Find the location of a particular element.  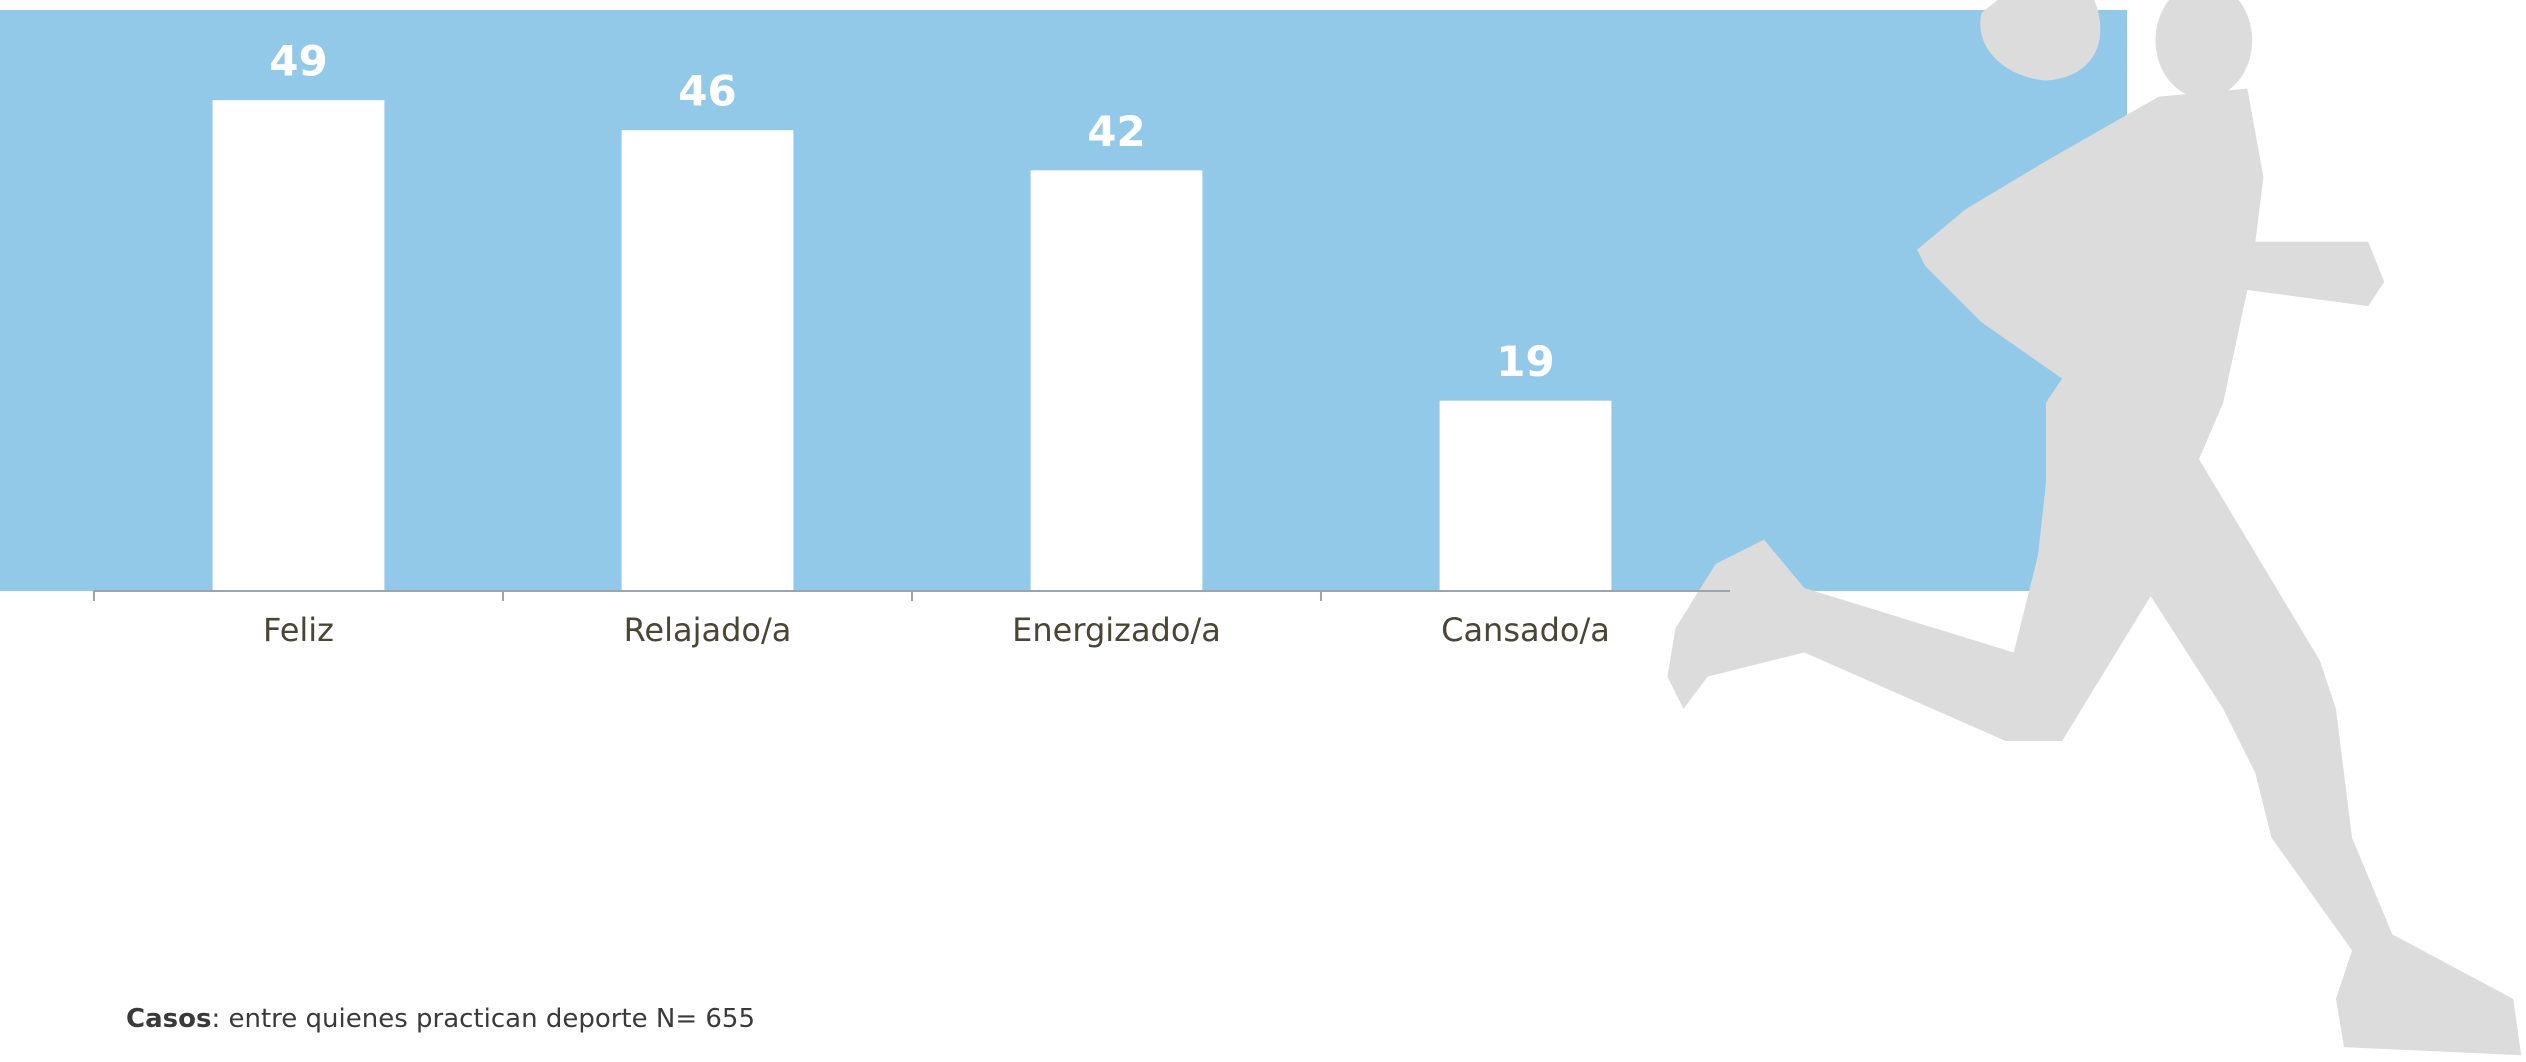

footnote-text: : entre quienes practican deporte N= 655 is located at coordinates (483, 1019).